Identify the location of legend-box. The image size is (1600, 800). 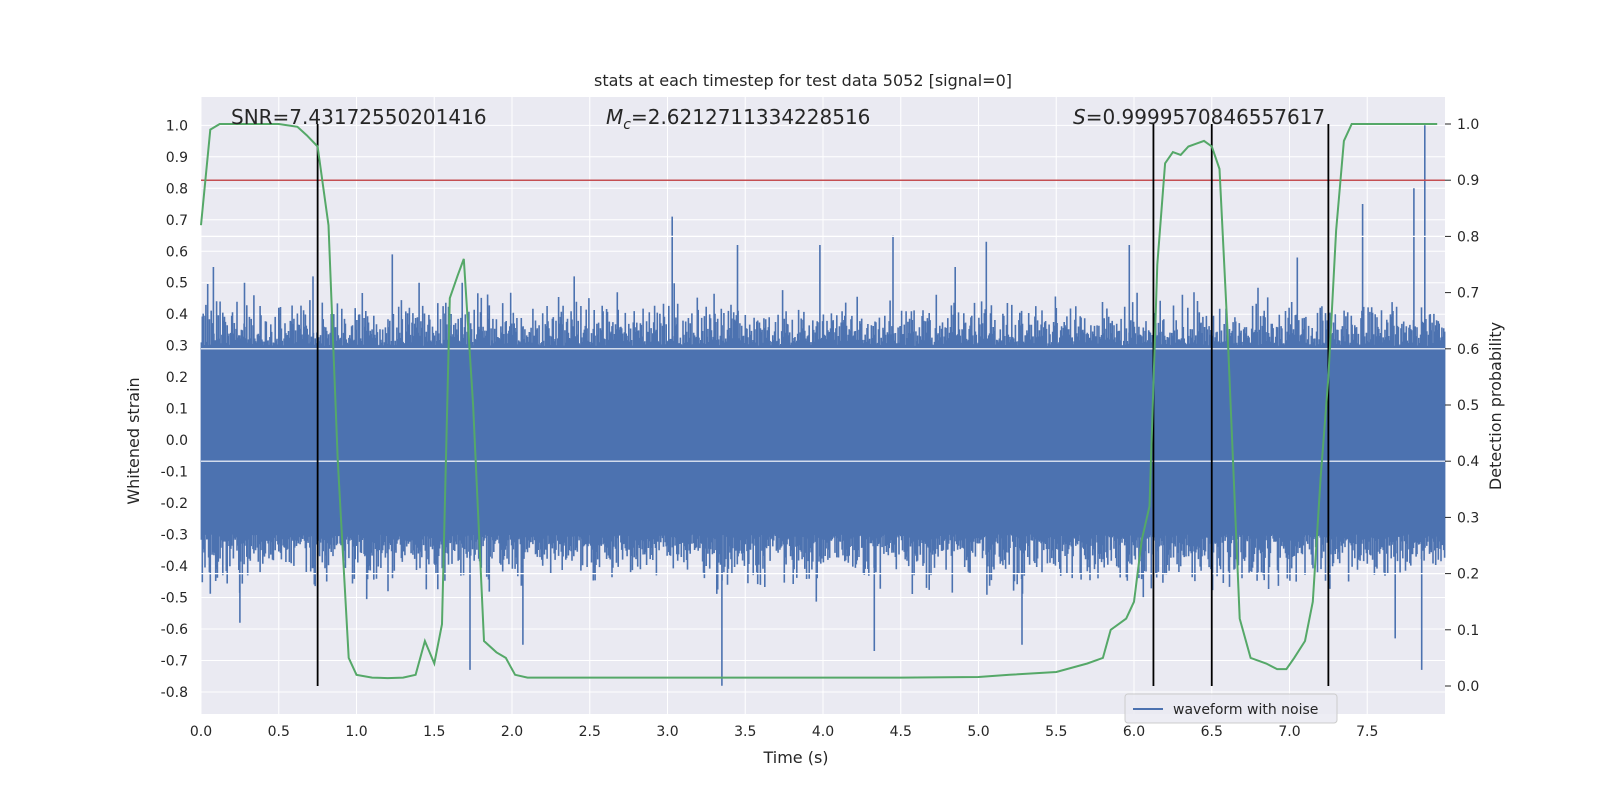
(1231, 708).